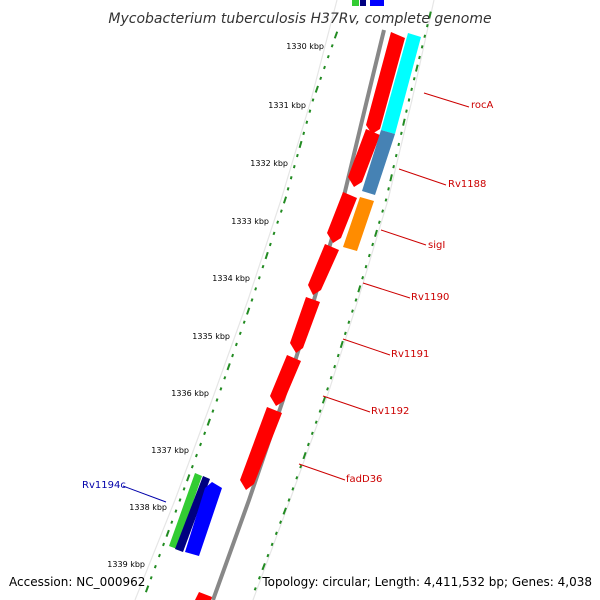  Describe the element at coordinates (390, 411) in the screenshot. I see `gene-label-Rv1192: Rv1192` at that location.